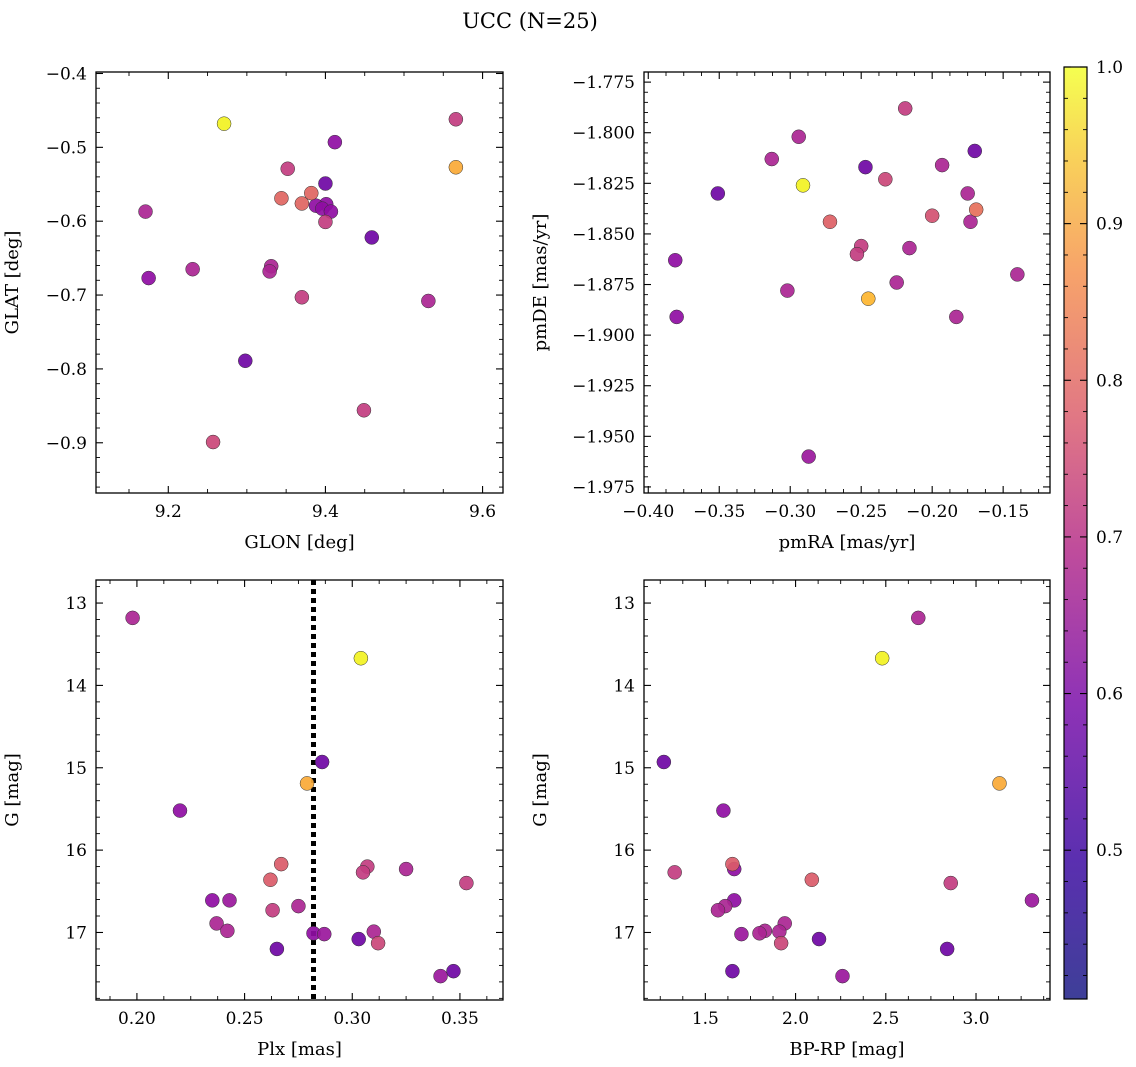 This screenshot has width=1136, height=1067. Describe the element at coordinates (66, 296) in the screenshot. I see `y-tick-label: −0.7` at that location.